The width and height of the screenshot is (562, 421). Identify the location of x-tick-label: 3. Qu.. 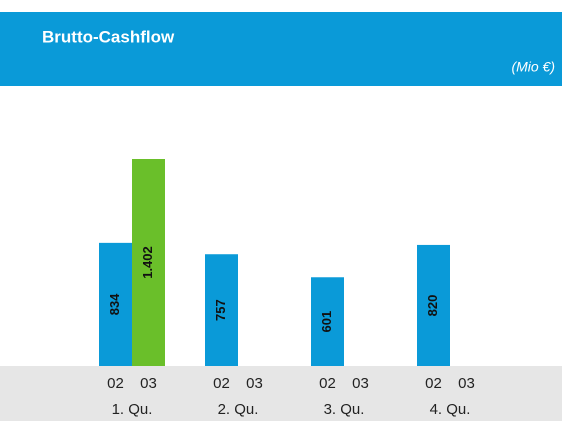
(344, 409).